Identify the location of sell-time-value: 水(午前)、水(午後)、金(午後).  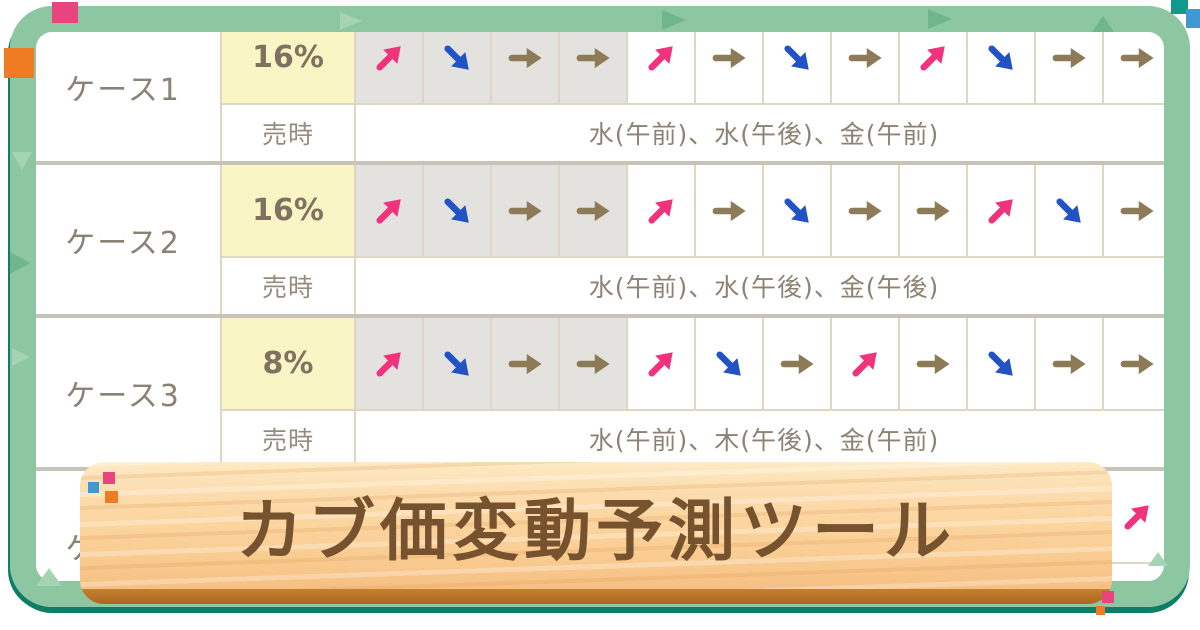
(764, 287).